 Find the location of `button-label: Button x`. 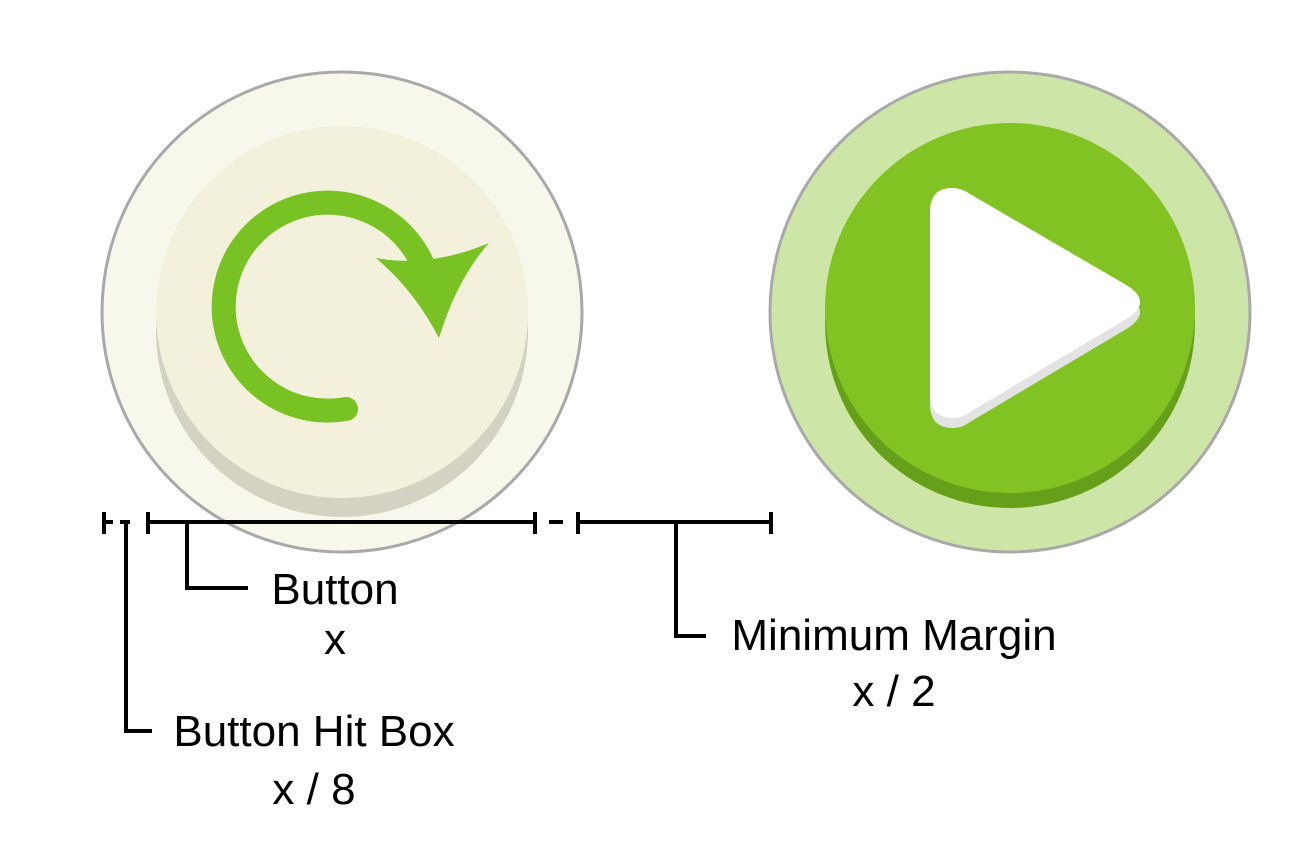

button-label: Button x is located at coordinates (335, 615).